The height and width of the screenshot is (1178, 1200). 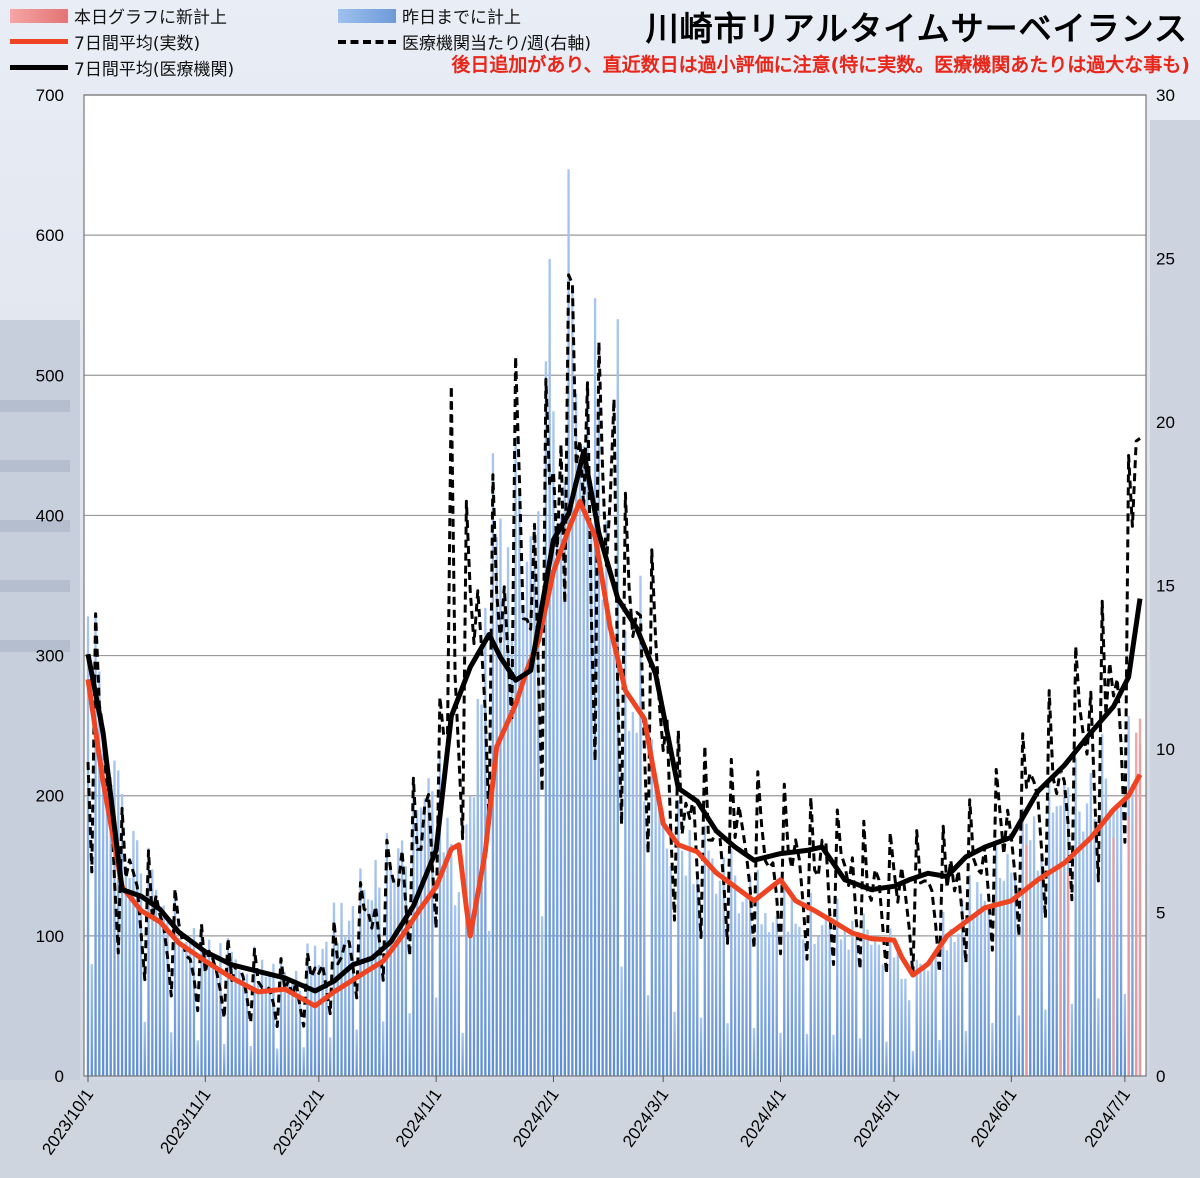 I want to click on y-tick-label-left: 400, so click(x=50, y=515).